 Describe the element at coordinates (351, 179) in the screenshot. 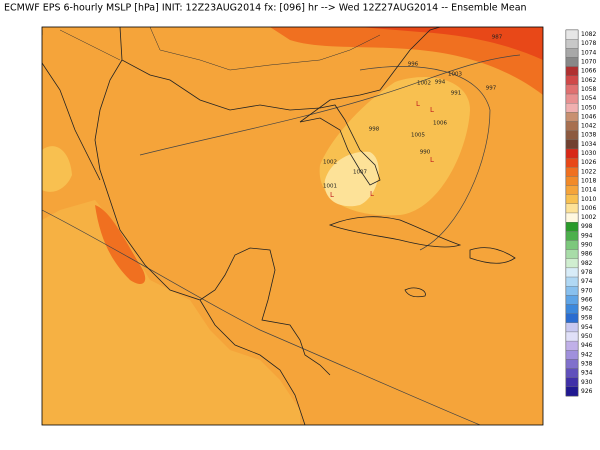

I see `low-pressure-core` at that location.